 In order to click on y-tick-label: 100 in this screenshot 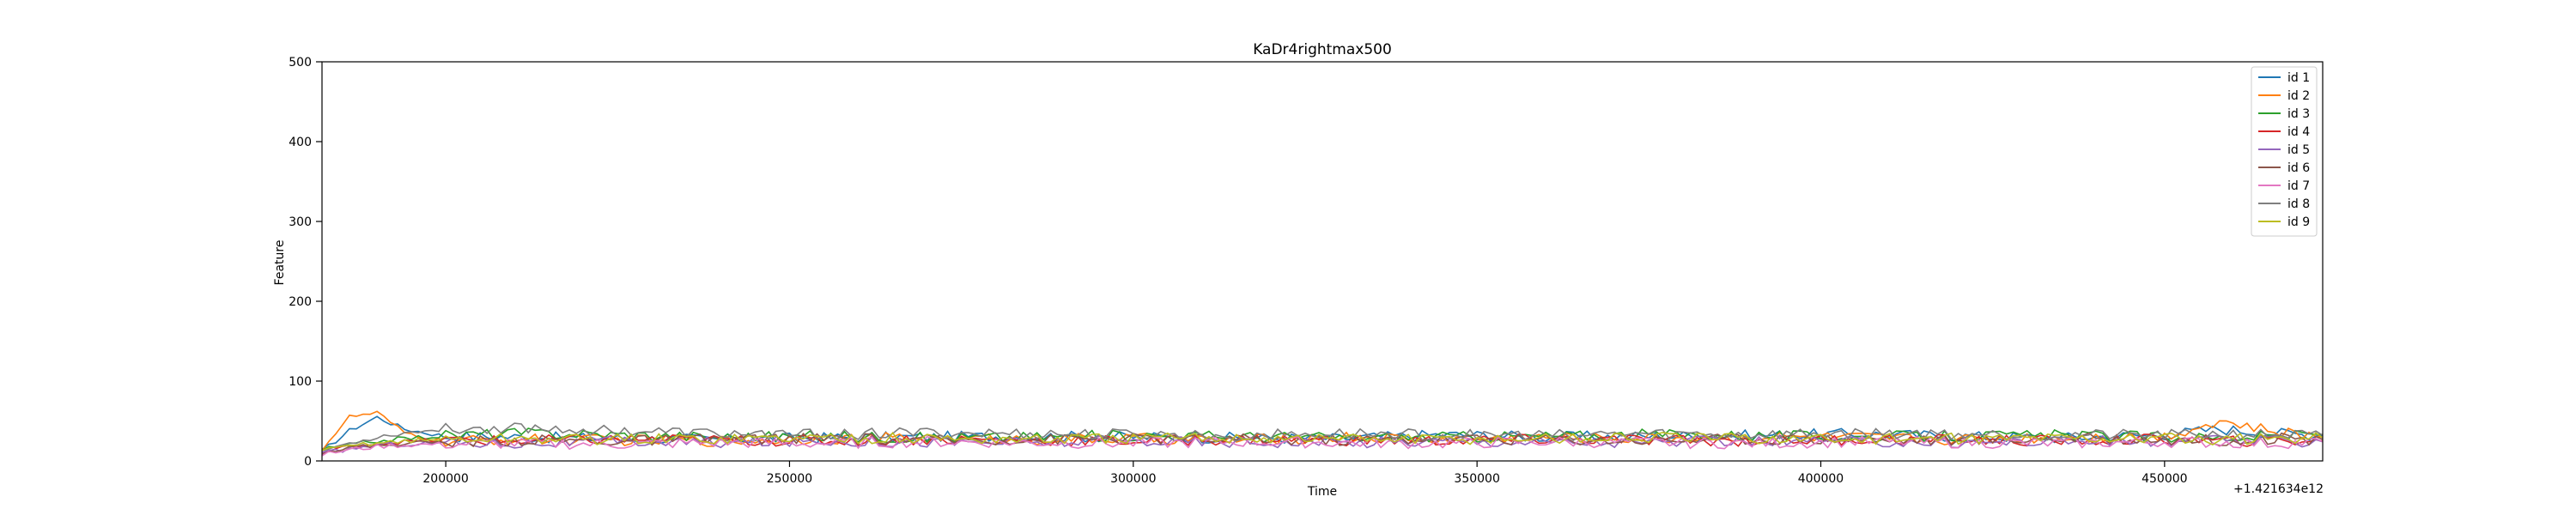, I will do `click(301, 382)`.